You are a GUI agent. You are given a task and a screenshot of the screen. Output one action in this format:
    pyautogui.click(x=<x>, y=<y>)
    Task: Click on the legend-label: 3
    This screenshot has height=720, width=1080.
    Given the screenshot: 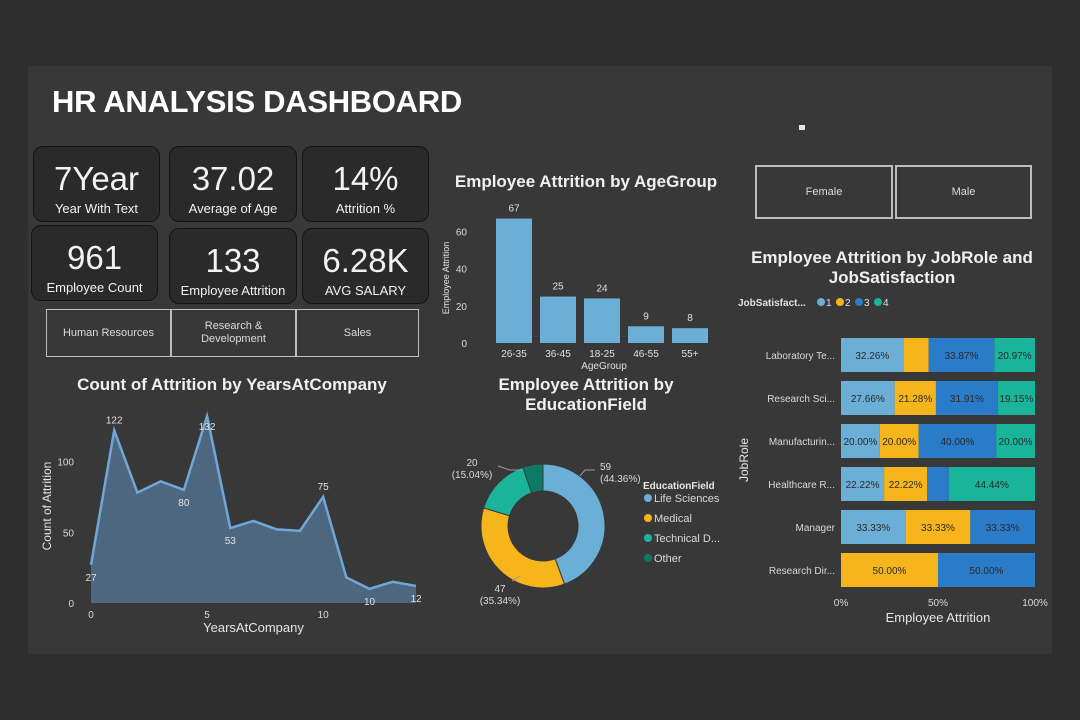 What is the action you would take?
    pyautogui.click(x=867, y=303)
    